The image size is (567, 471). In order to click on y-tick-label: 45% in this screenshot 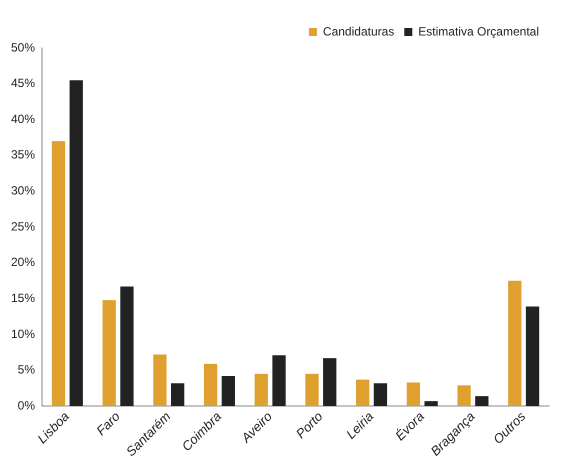, I will do `click(23, 83)`.